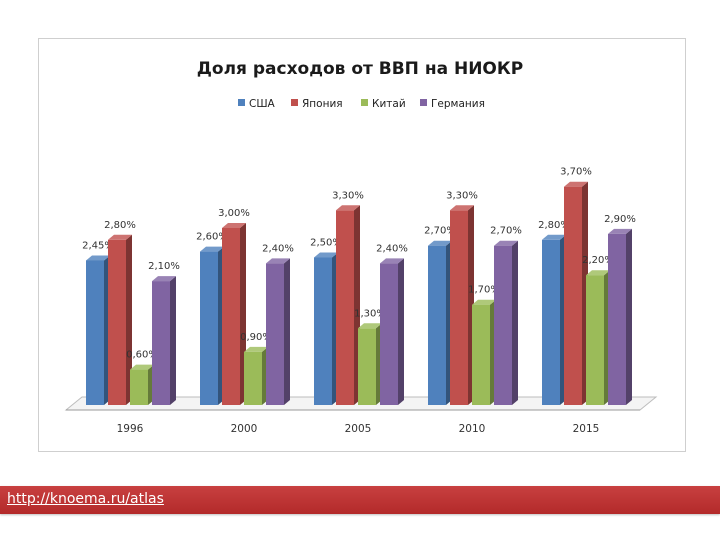 The image size is (720, 540). Describe the element at coordinates (598, 260) in the screenshot. I see `data-label-2015-2: 2,20%` at that location.